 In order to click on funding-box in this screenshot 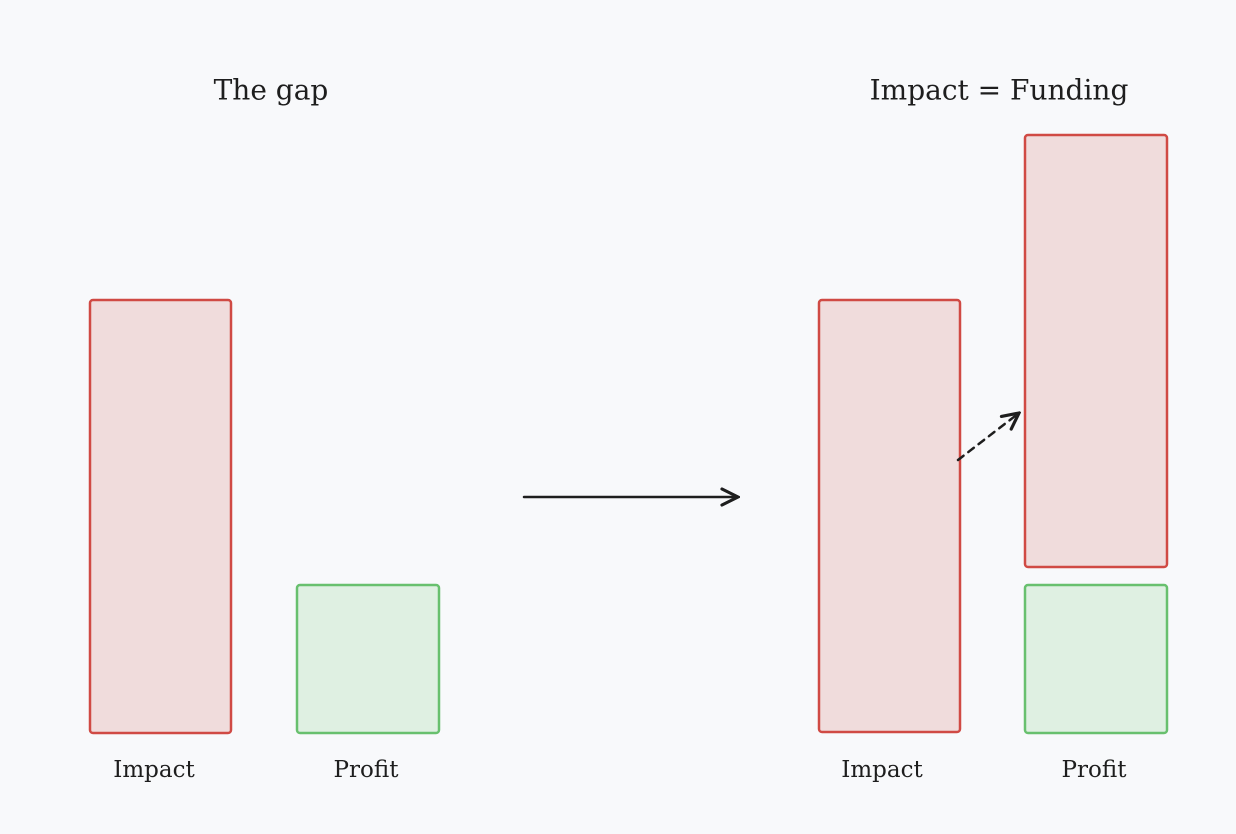, I will do `click(1096, 351)`.